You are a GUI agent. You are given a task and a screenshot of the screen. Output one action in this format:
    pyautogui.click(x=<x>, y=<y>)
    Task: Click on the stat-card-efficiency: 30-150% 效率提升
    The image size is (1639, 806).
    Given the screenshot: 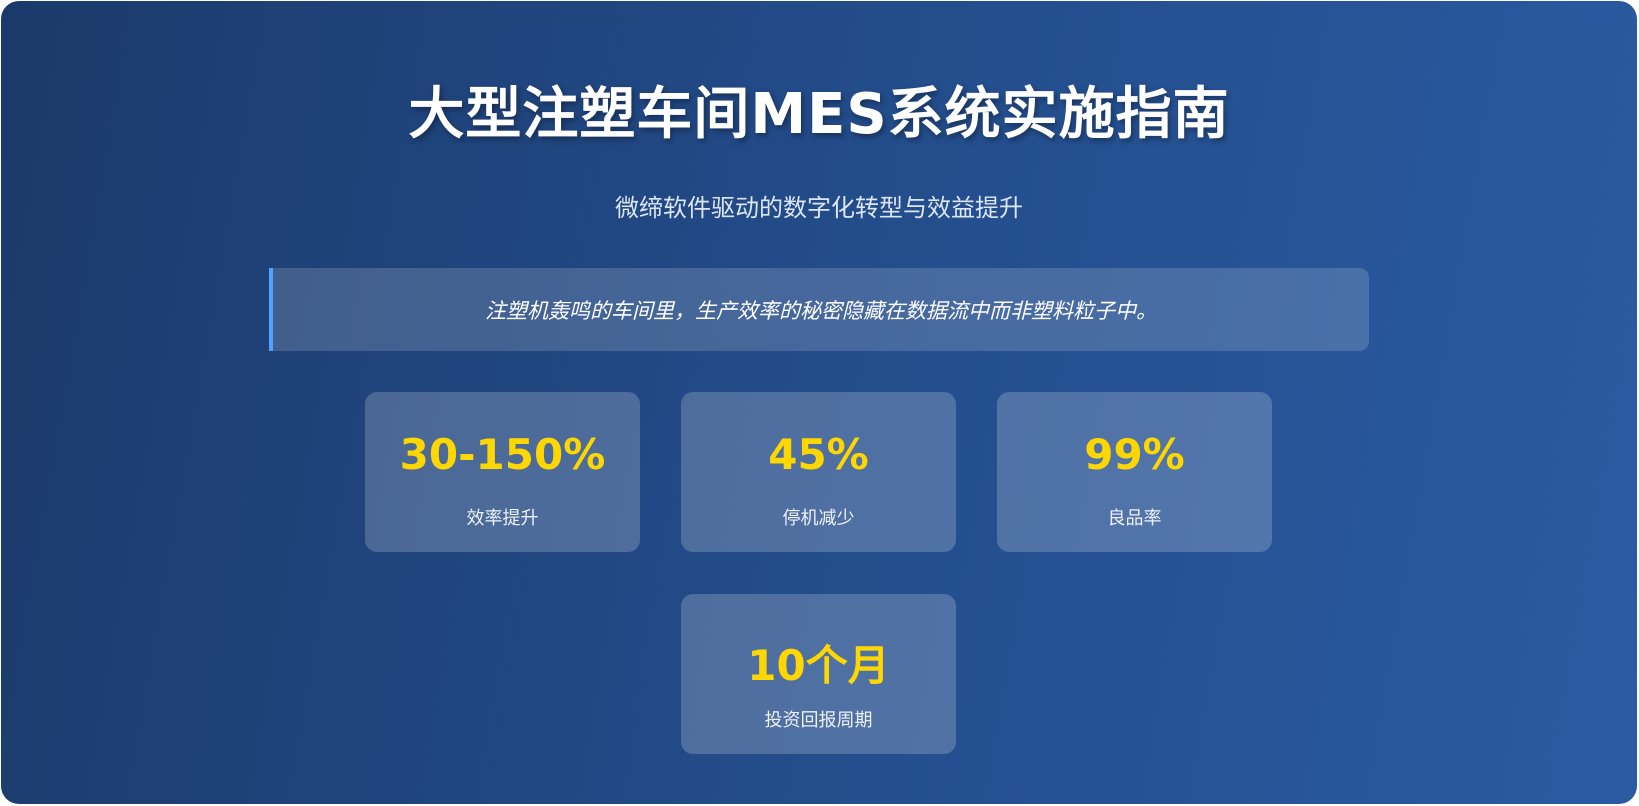 What is the action you would take?
    pyautogui.click(x=502, y=472)
    